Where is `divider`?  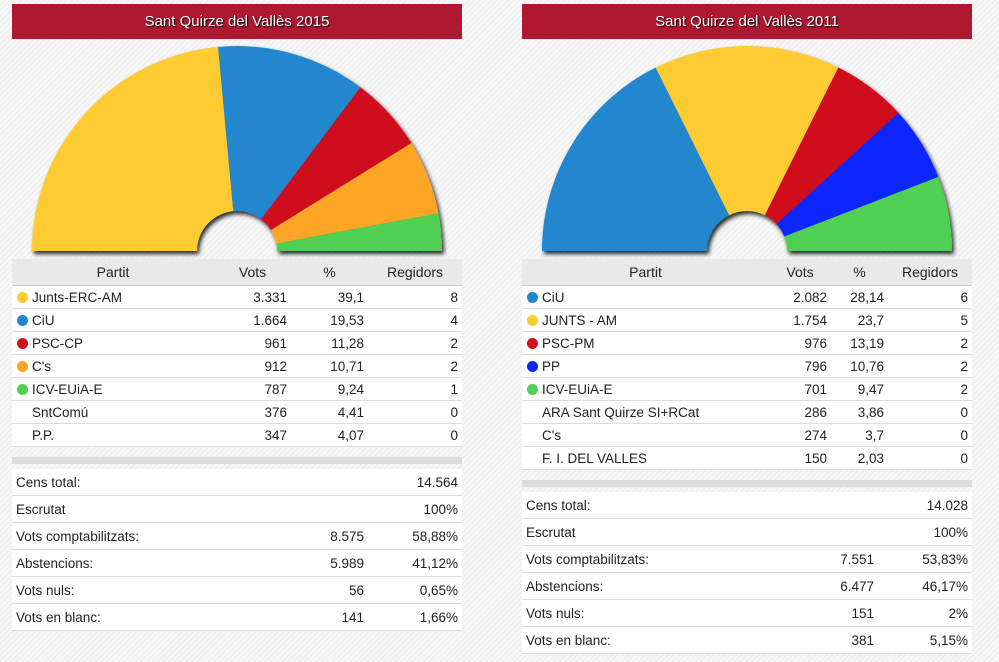 divider is located at coordinates (237, 460).